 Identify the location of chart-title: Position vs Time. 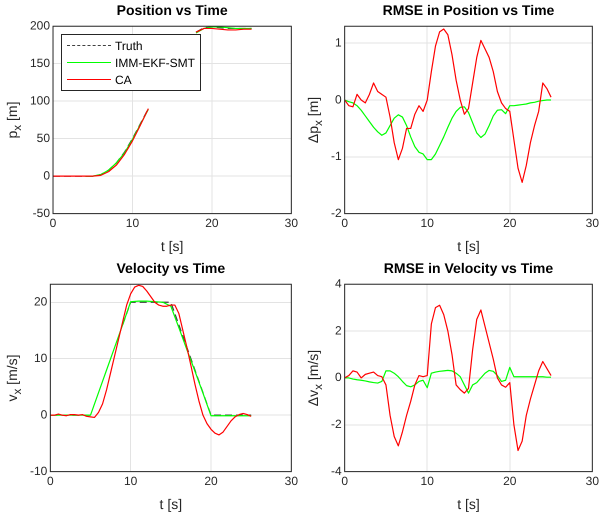
(172, 10).